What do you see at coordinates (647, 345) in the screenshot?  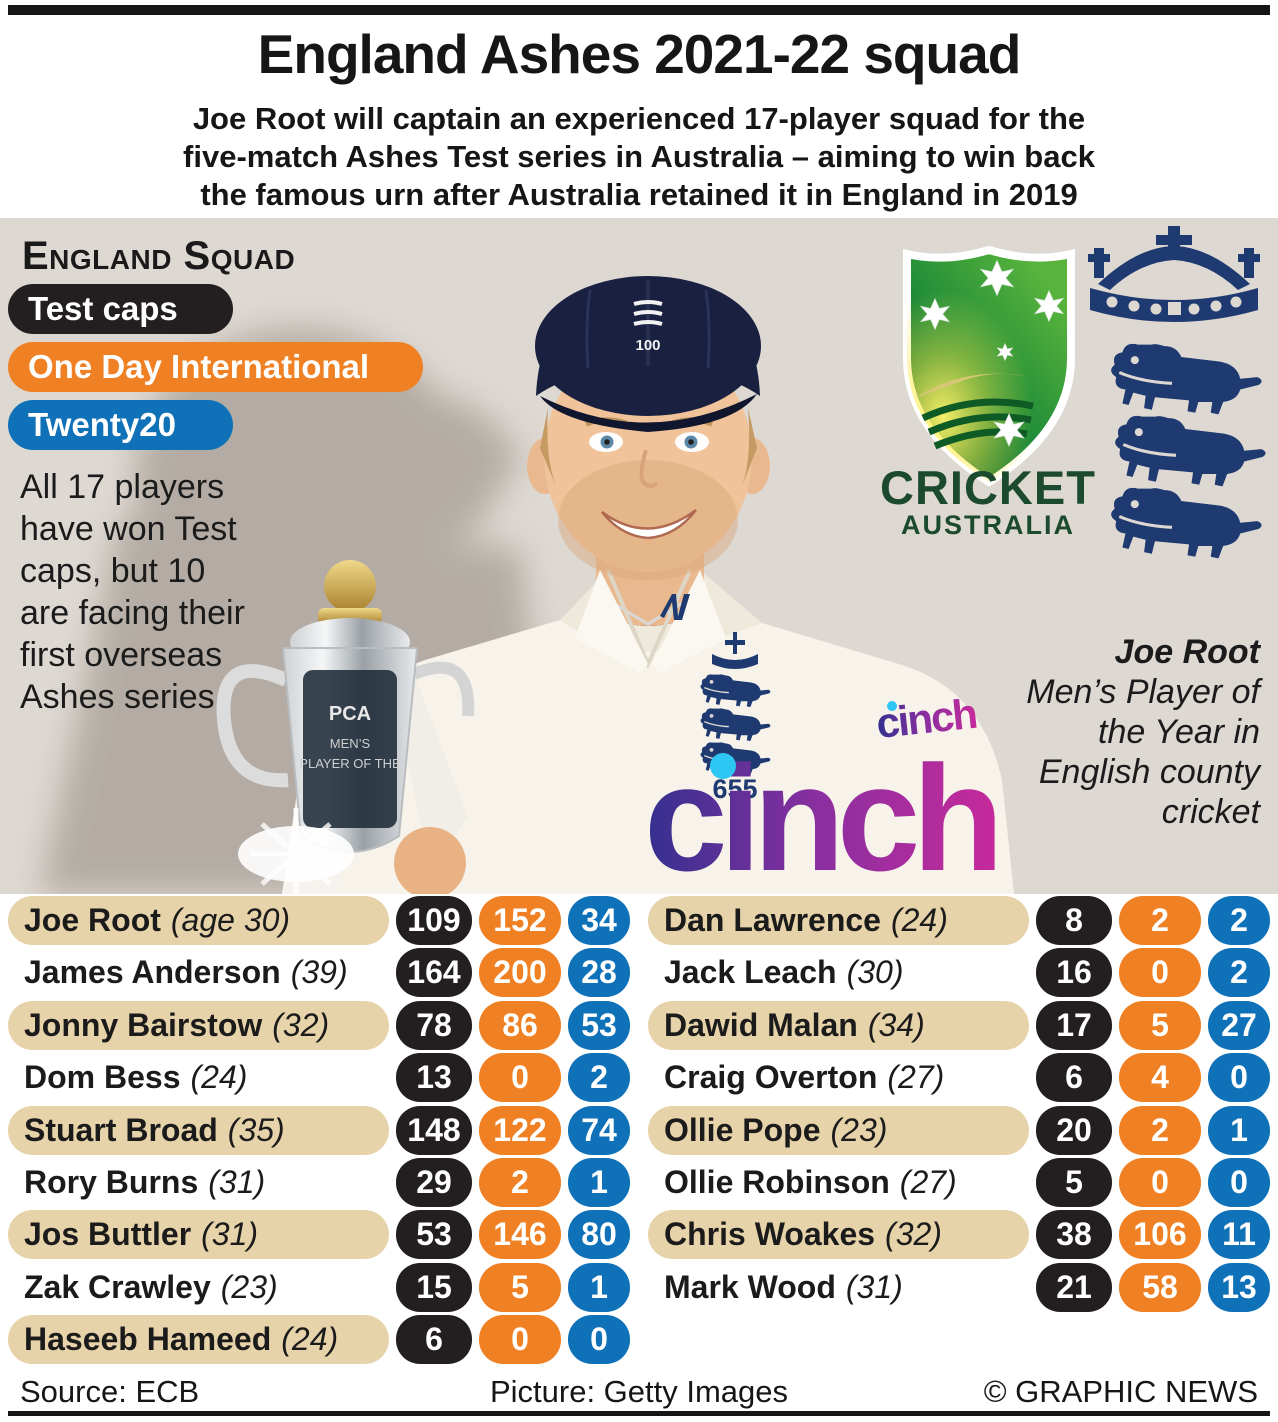 I see `cap-number: 100` at bounding box center [647, 345].